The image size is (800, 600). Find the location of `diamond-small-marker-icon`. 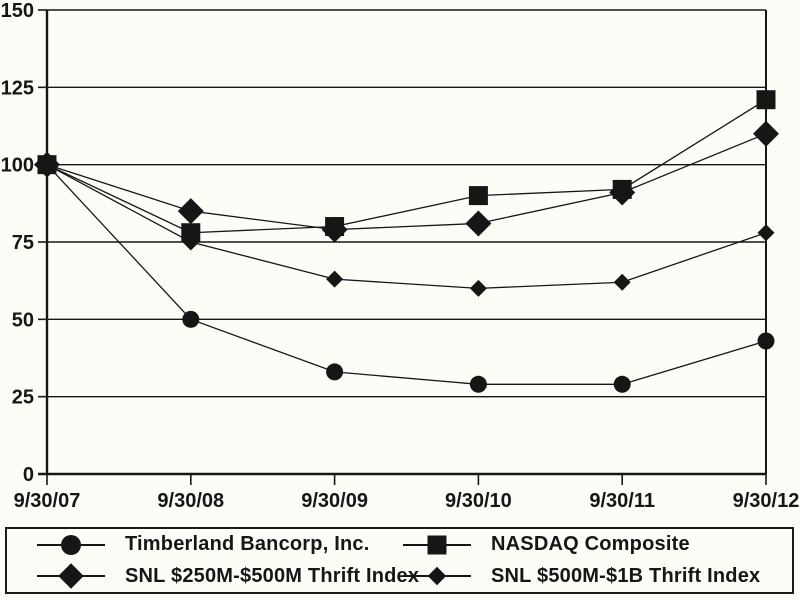

diamond-small-marker-icon is located at coordinates (437, 576).